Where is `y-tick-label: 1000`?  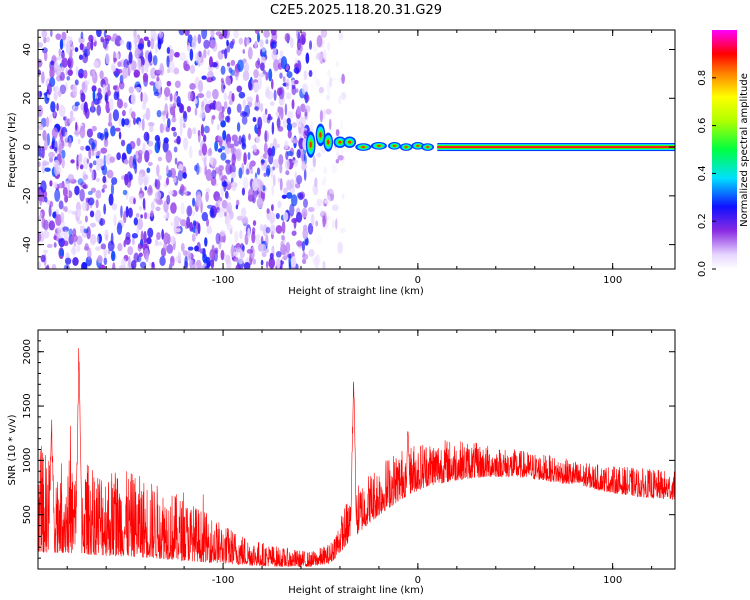 y-tick-label: 1000 is located at coordinates (27, 460).